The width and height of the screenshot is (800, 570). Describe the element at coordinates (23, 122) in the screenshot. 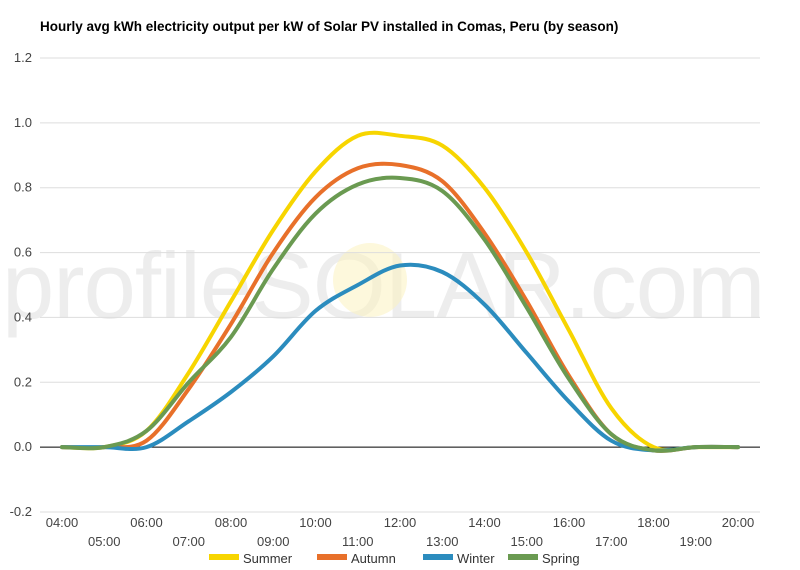

I see `y-tick-label: 1.0` at that location.